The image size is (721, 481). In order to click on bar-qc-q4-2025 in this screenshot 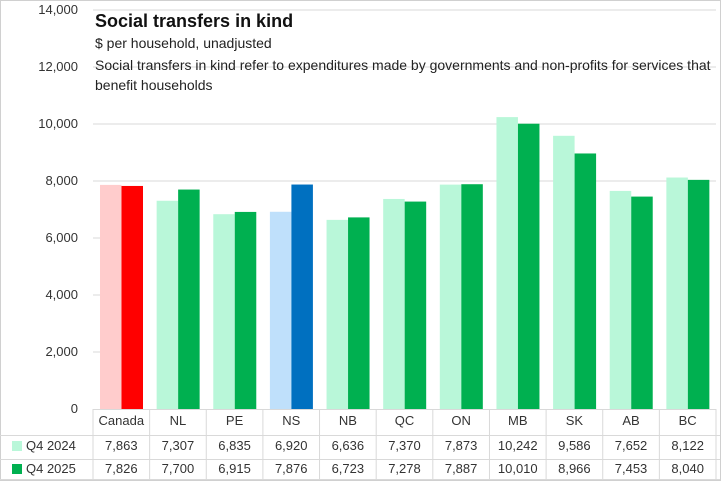, I will do `click(415, 305)`.